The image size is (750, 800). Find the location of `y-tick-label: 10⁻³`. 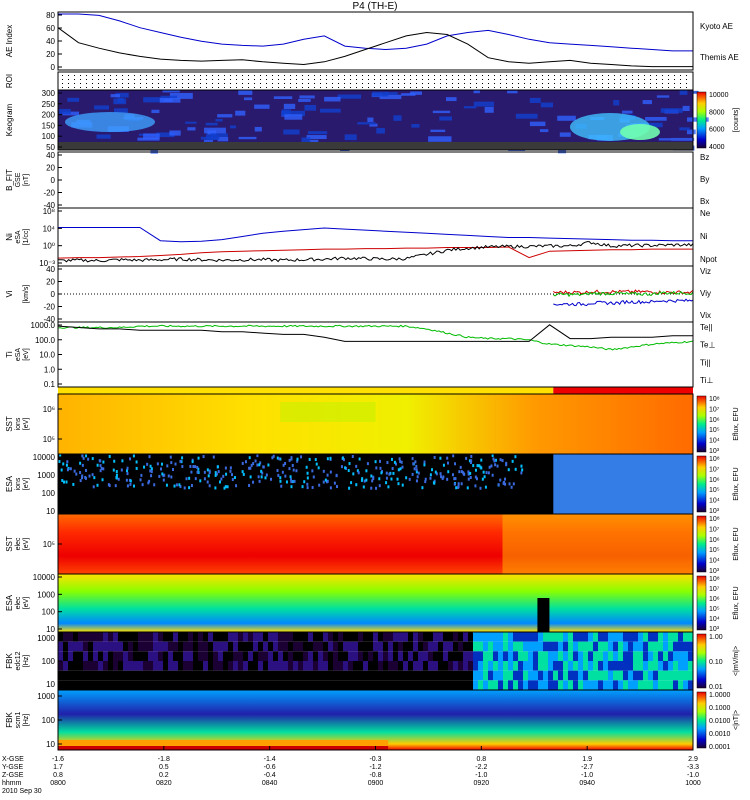

y-tick-label: 10⁻³ is located at coordinates (47, 263).